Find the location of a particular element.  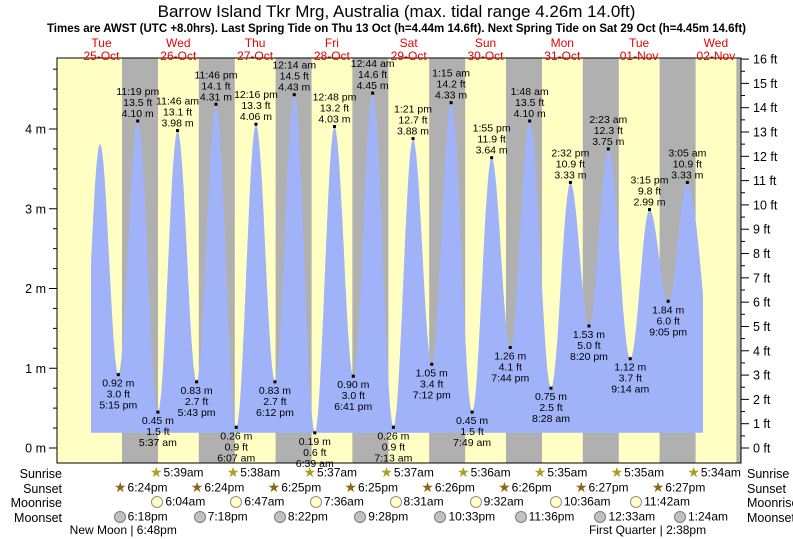

low-tide-annotation: 0.19 m 0.6 ft 6:39 am is located at coordinates (315, 453).